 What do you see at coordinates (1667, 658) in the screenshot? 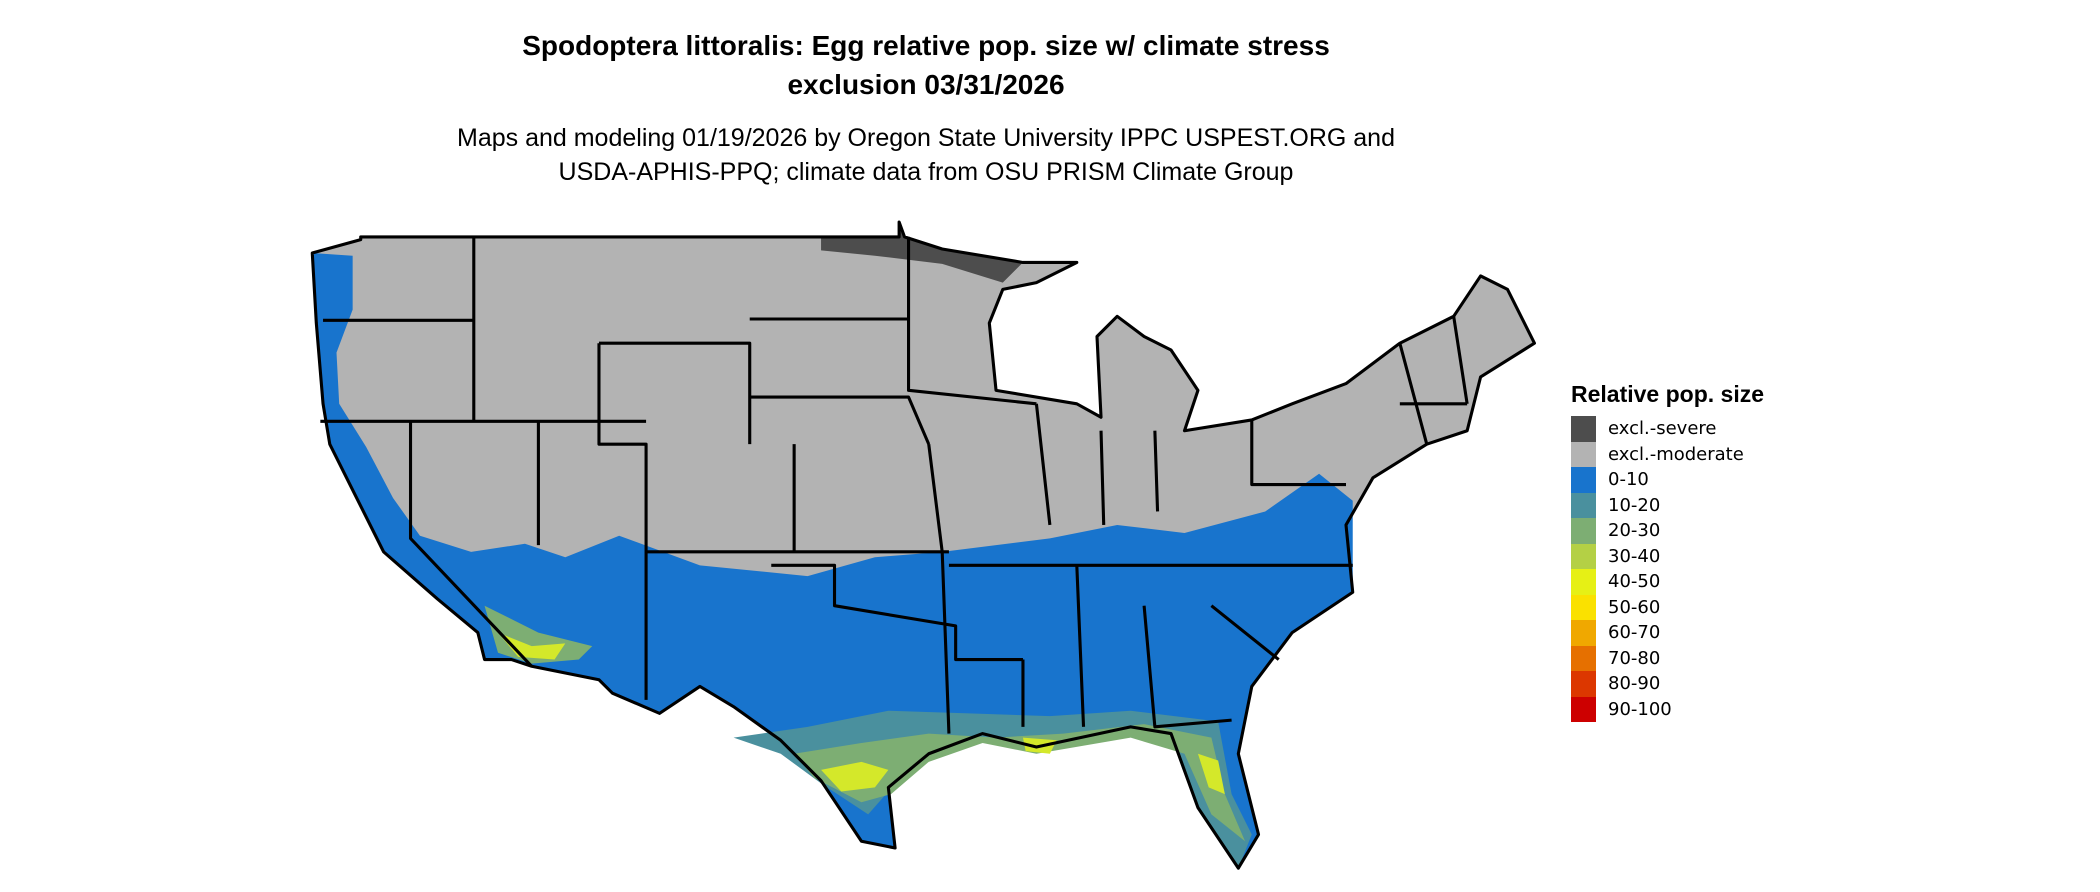
I see `legend-item: 70-80` at bounding box center [1667, 658].